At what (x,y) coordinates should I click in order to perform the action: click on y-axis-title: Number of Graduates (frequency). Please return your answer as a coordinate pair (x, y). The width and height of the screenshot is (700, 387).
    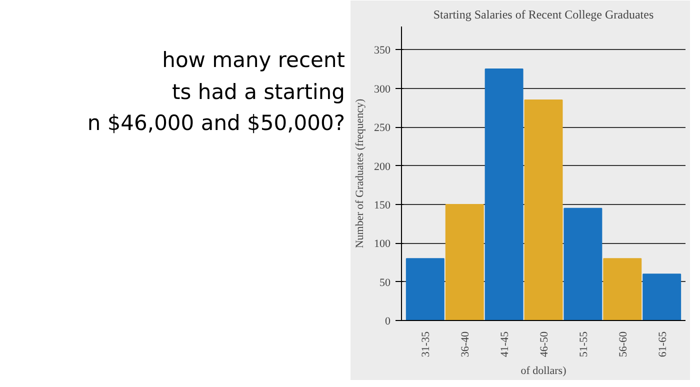
    Looking at the image, I should click on (360, 173).